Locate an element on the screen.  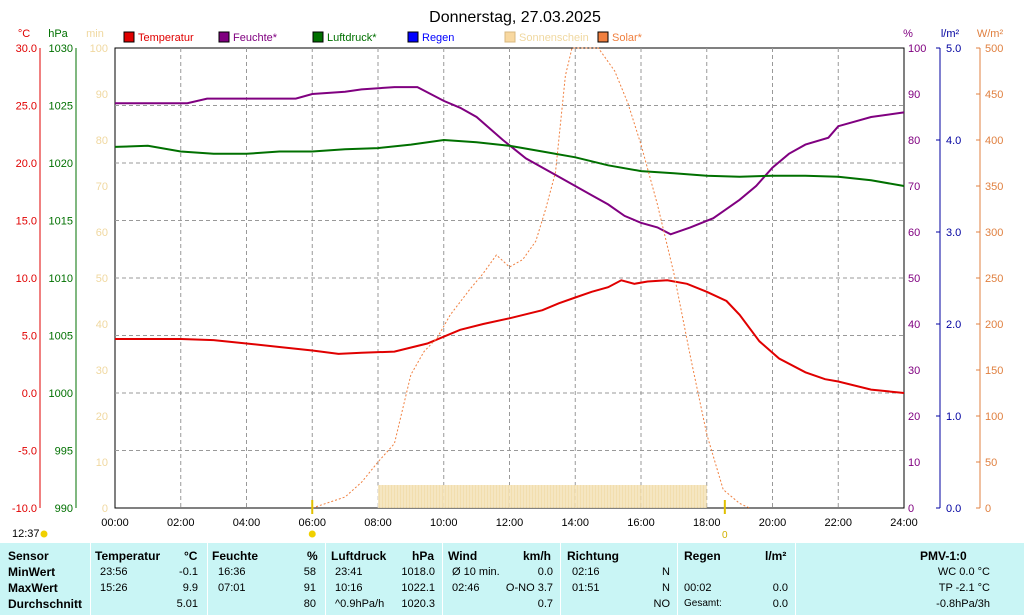
axis-pressure-tick: 1010 is located at coordinates (61, 279).